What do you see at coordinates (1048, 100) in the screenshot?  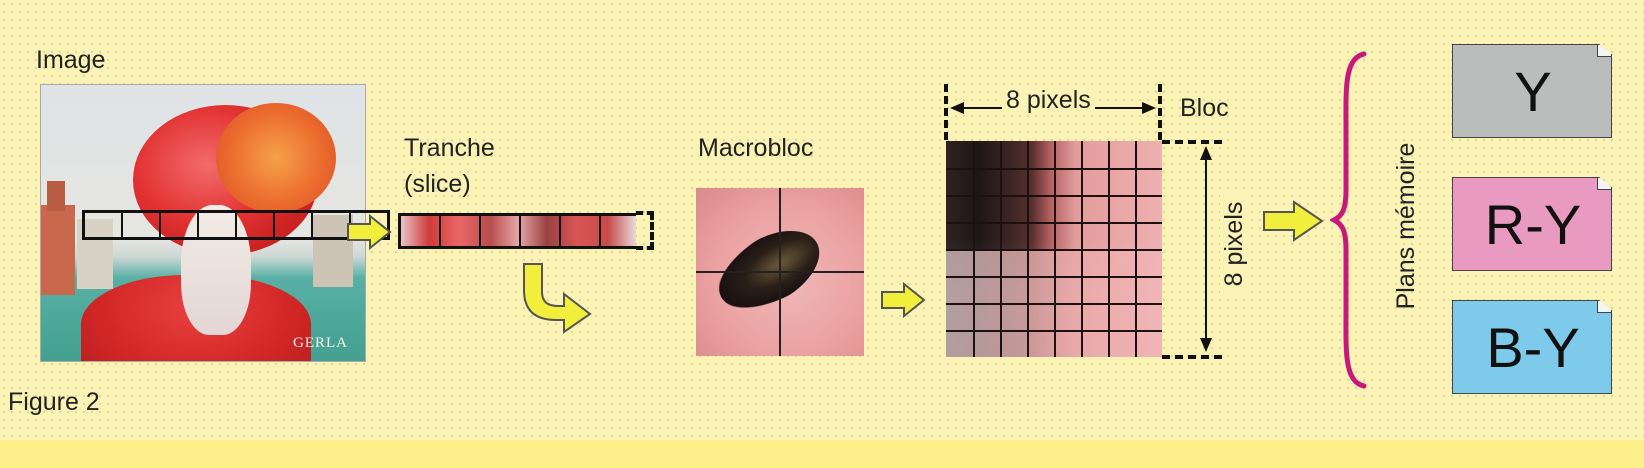 I see `width-label: 8 pixels` at bounding box center [1048, 100].